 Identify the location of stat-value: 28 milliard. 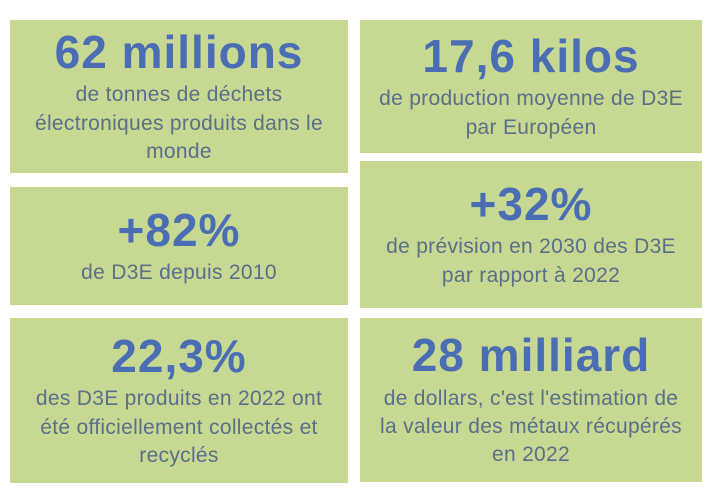
(531, 355).